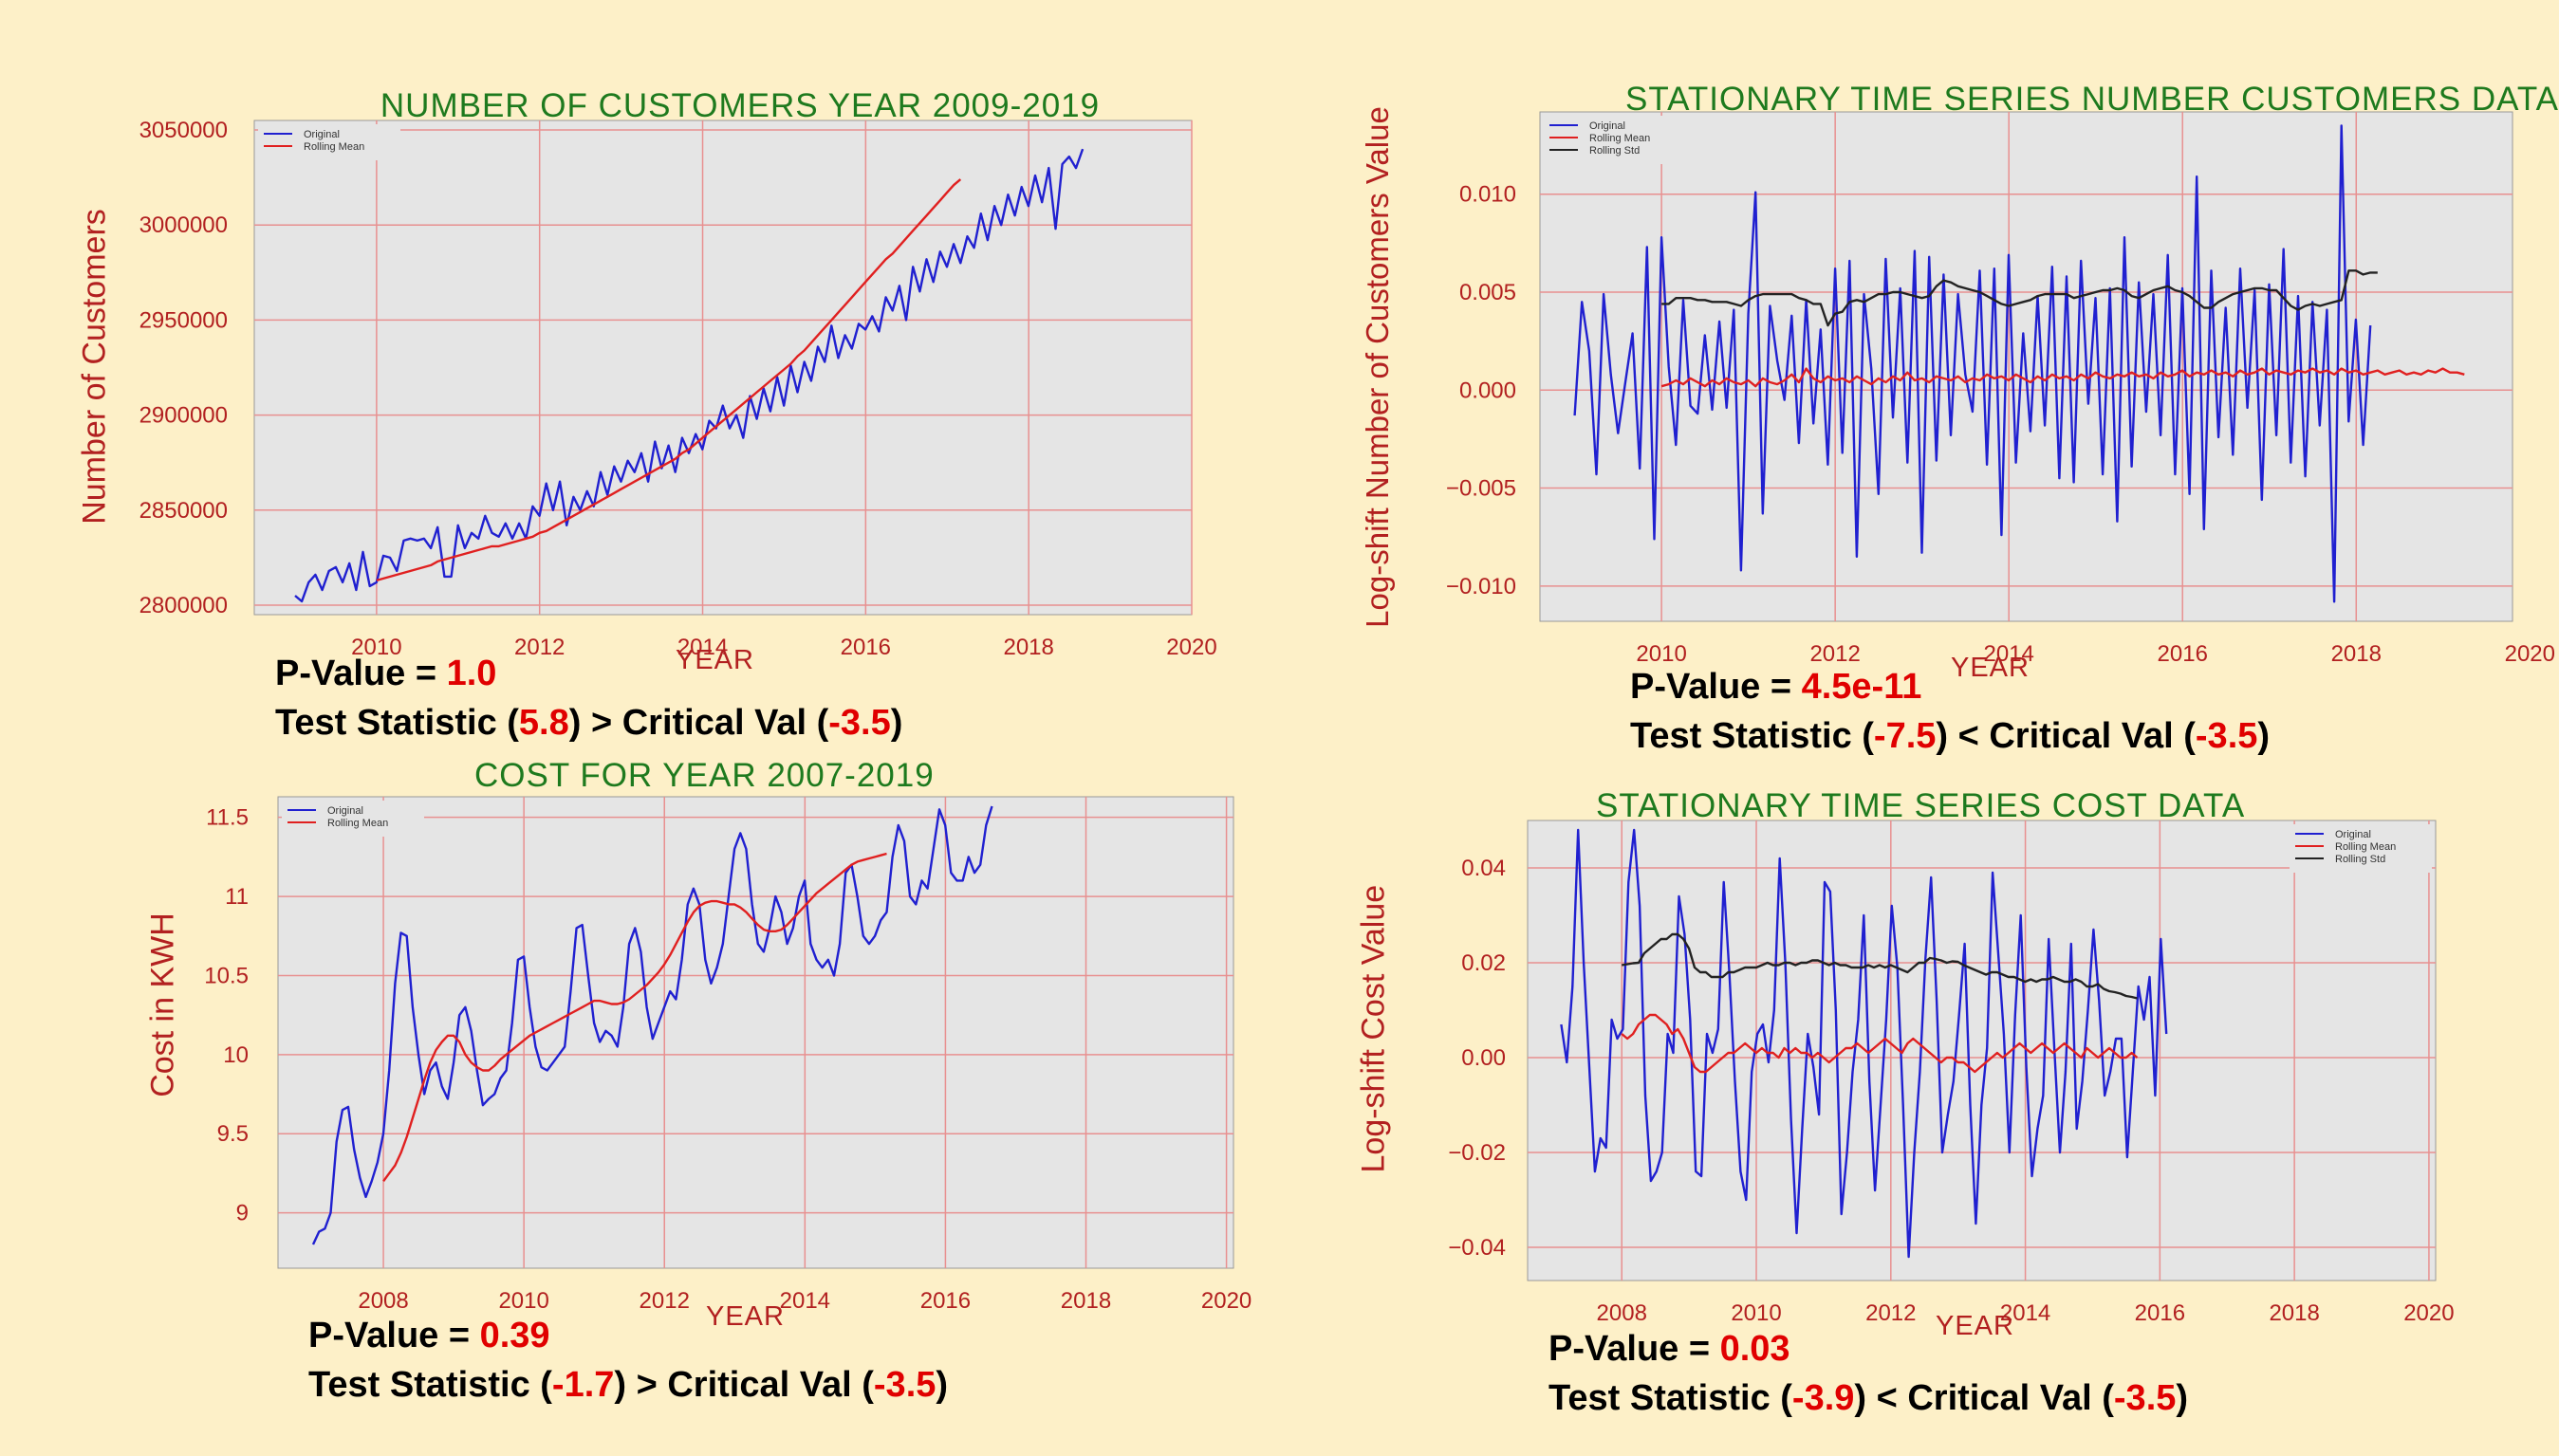 This screenshot has width=2559, height=1456. Describe the element at coordinates (1905, 736) in the screenshot. I see `test-statistic: -7.5` at that location.